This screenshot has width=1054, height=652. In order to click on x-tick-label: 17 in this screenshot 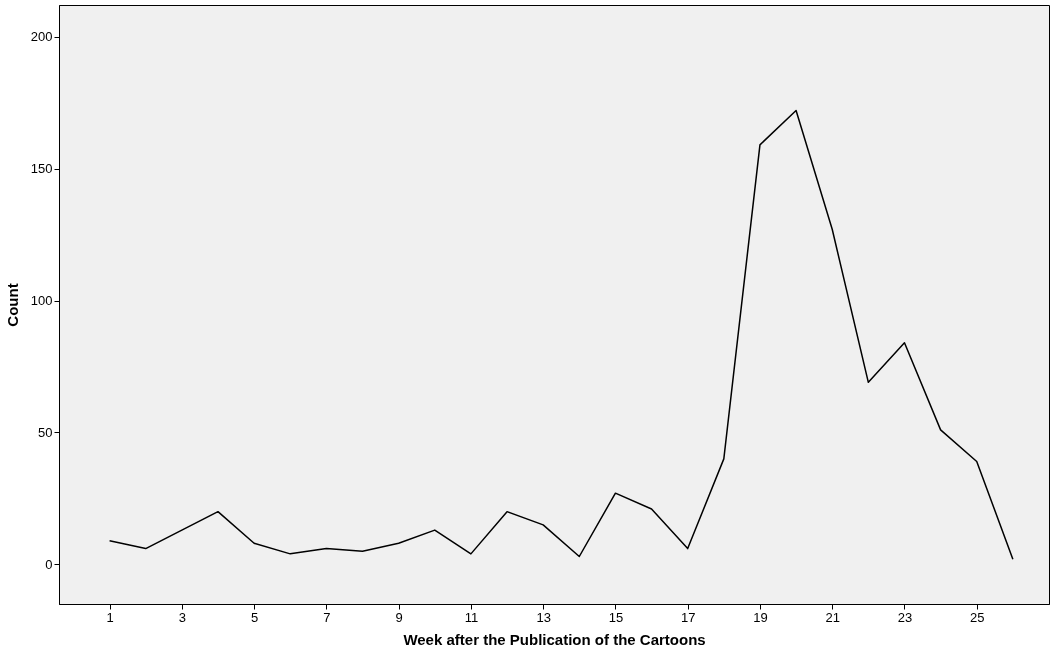, I will do `click(688, 617)`.